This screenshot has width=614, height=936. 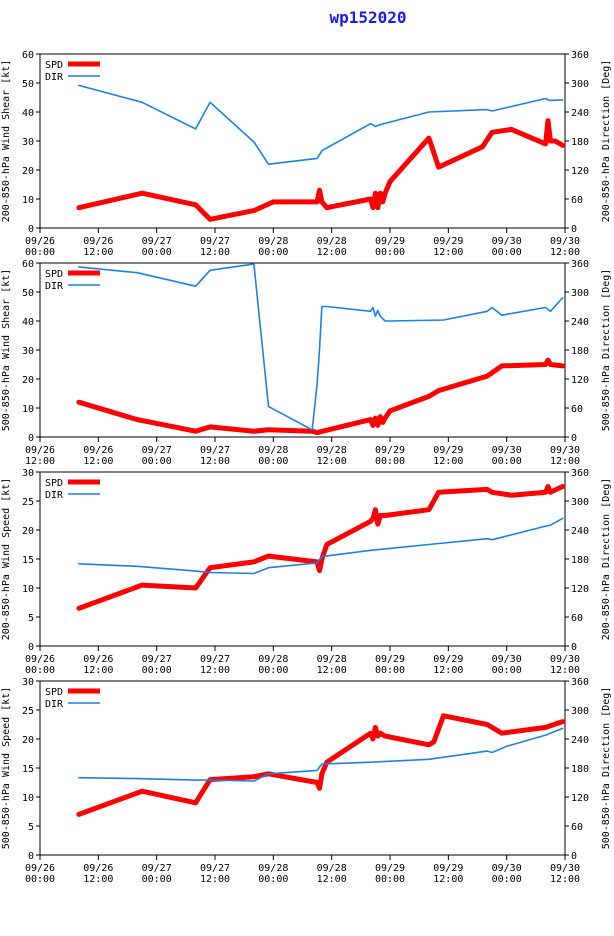 What do you see at coordinates (31, 618) in the screenshot?
I see `left-tick-label: 5` at bounding box center [31, 618].